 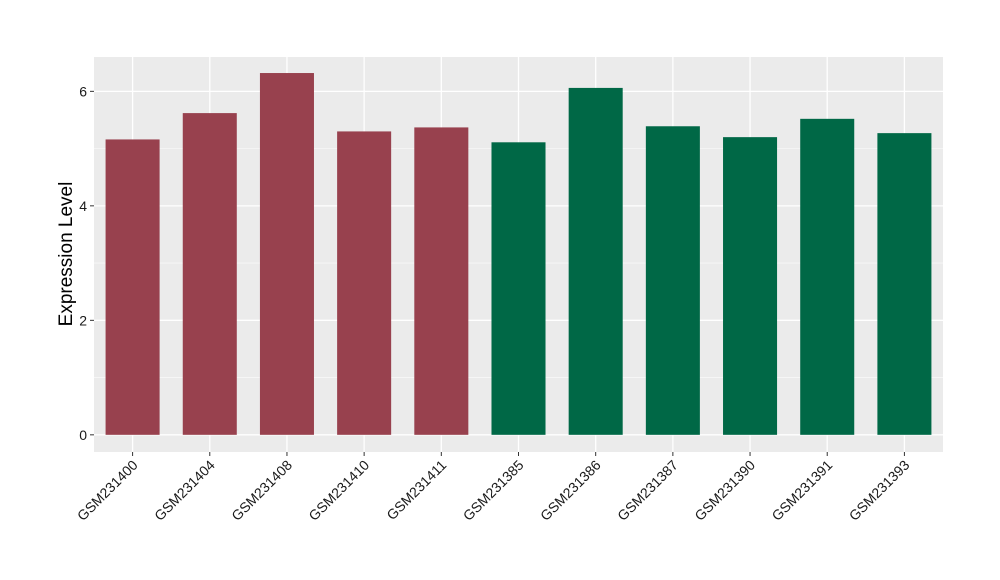 I want to click on y-tick-label: 0, so click(x=83, y=435).